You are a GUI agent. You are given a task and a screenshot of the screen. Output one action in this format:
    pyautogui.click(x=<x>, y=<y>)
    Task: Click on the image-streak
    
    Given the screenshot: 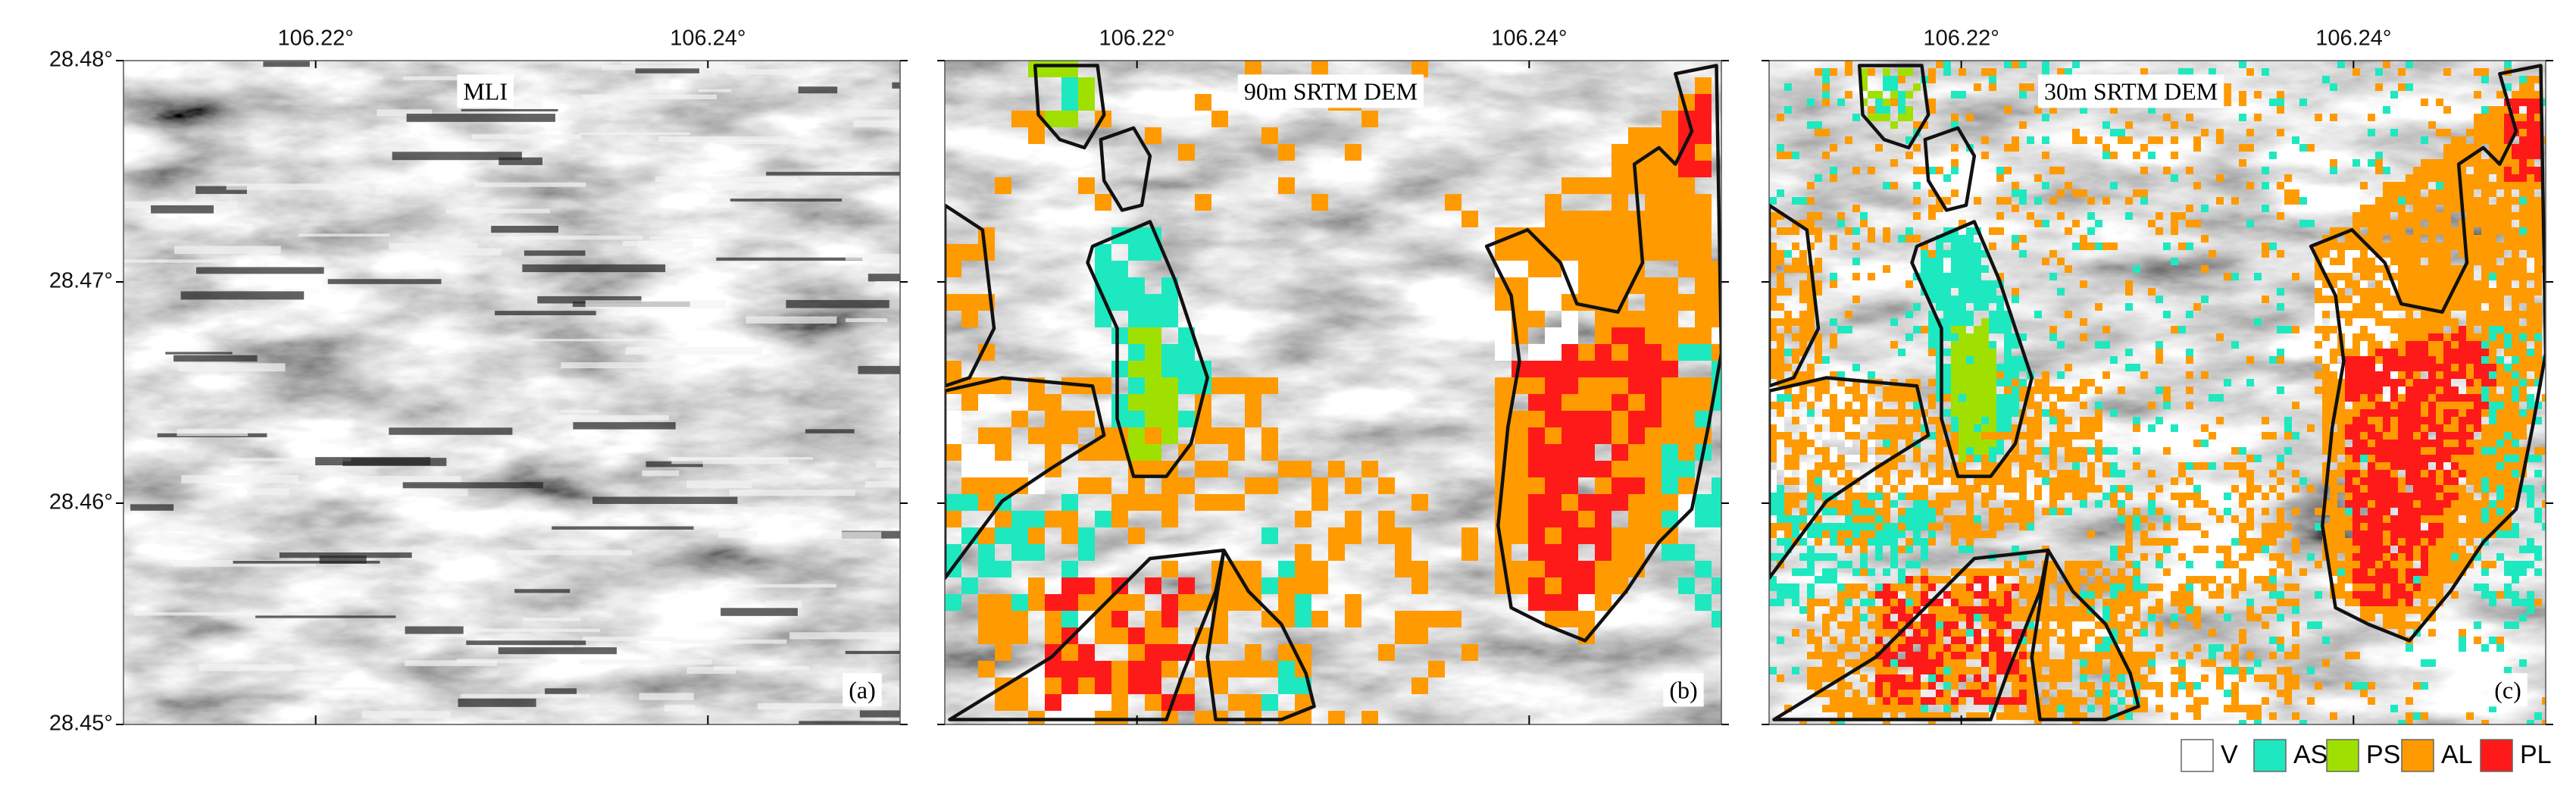 What is the action you would take?
    pyautogui.click(x=502, y=721)
    